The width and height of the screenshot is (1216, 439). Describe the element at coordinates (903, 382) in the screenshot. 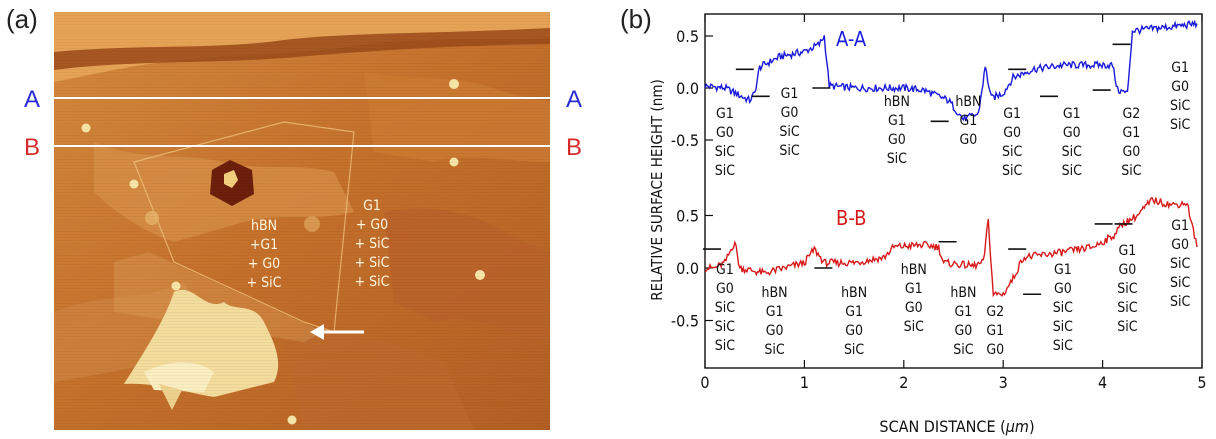

I see `x-tick-label: 2` at that location.